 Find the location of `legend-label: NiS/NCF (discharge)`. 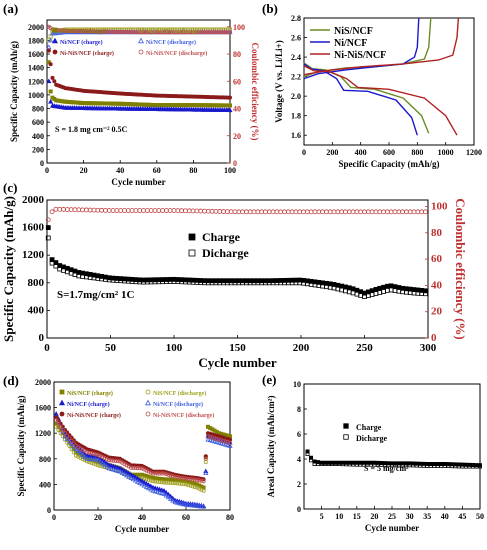

legend-label: NiS/NCF (discharge) is located at coordinates (179, 393).